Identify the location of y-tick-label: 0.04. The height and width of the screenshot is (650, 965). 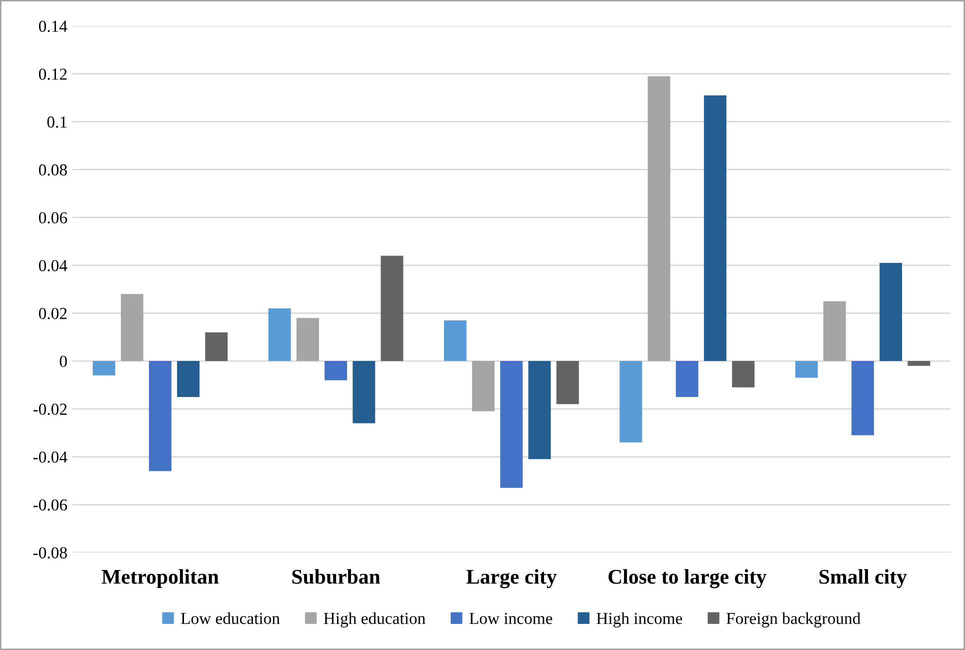
(53, 266).